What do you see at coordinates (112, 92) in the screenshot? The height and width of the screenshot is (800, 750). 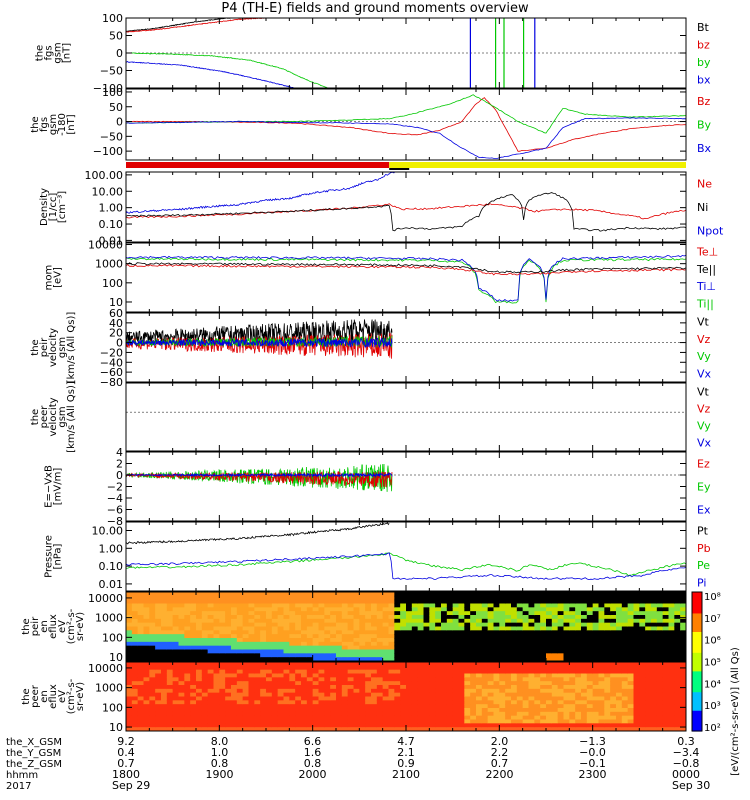 I see `y-tick-label: 100` at bounding box center [112, 92].